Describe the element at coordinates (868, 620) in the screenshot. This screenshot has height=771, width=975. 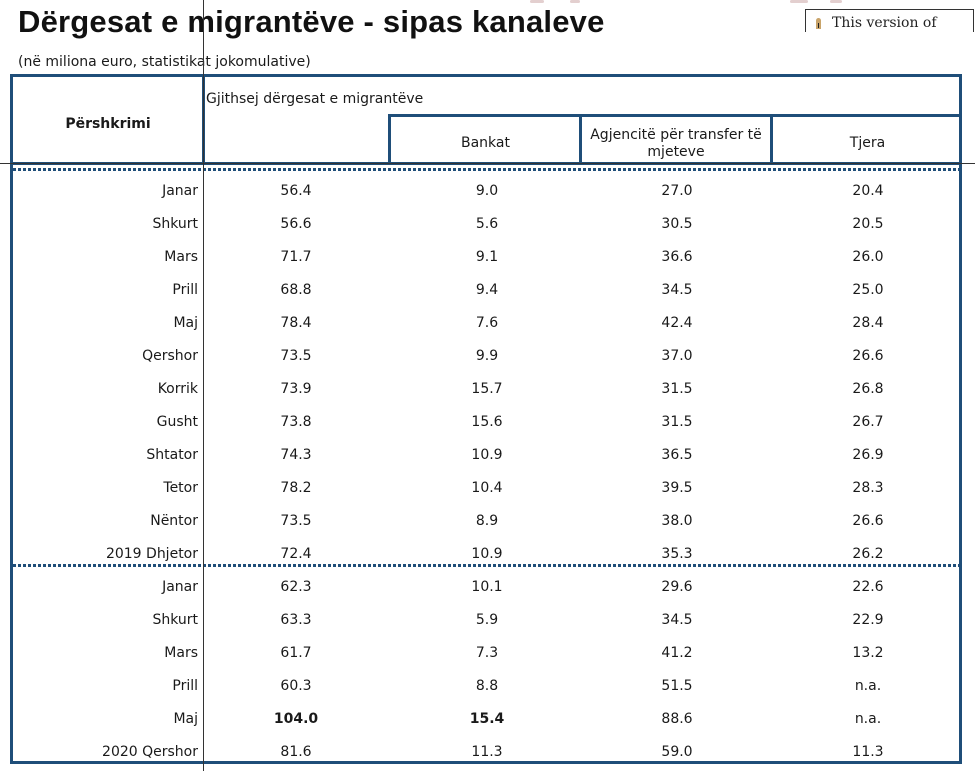
I see `cell-tjera: 22.9` at that location.